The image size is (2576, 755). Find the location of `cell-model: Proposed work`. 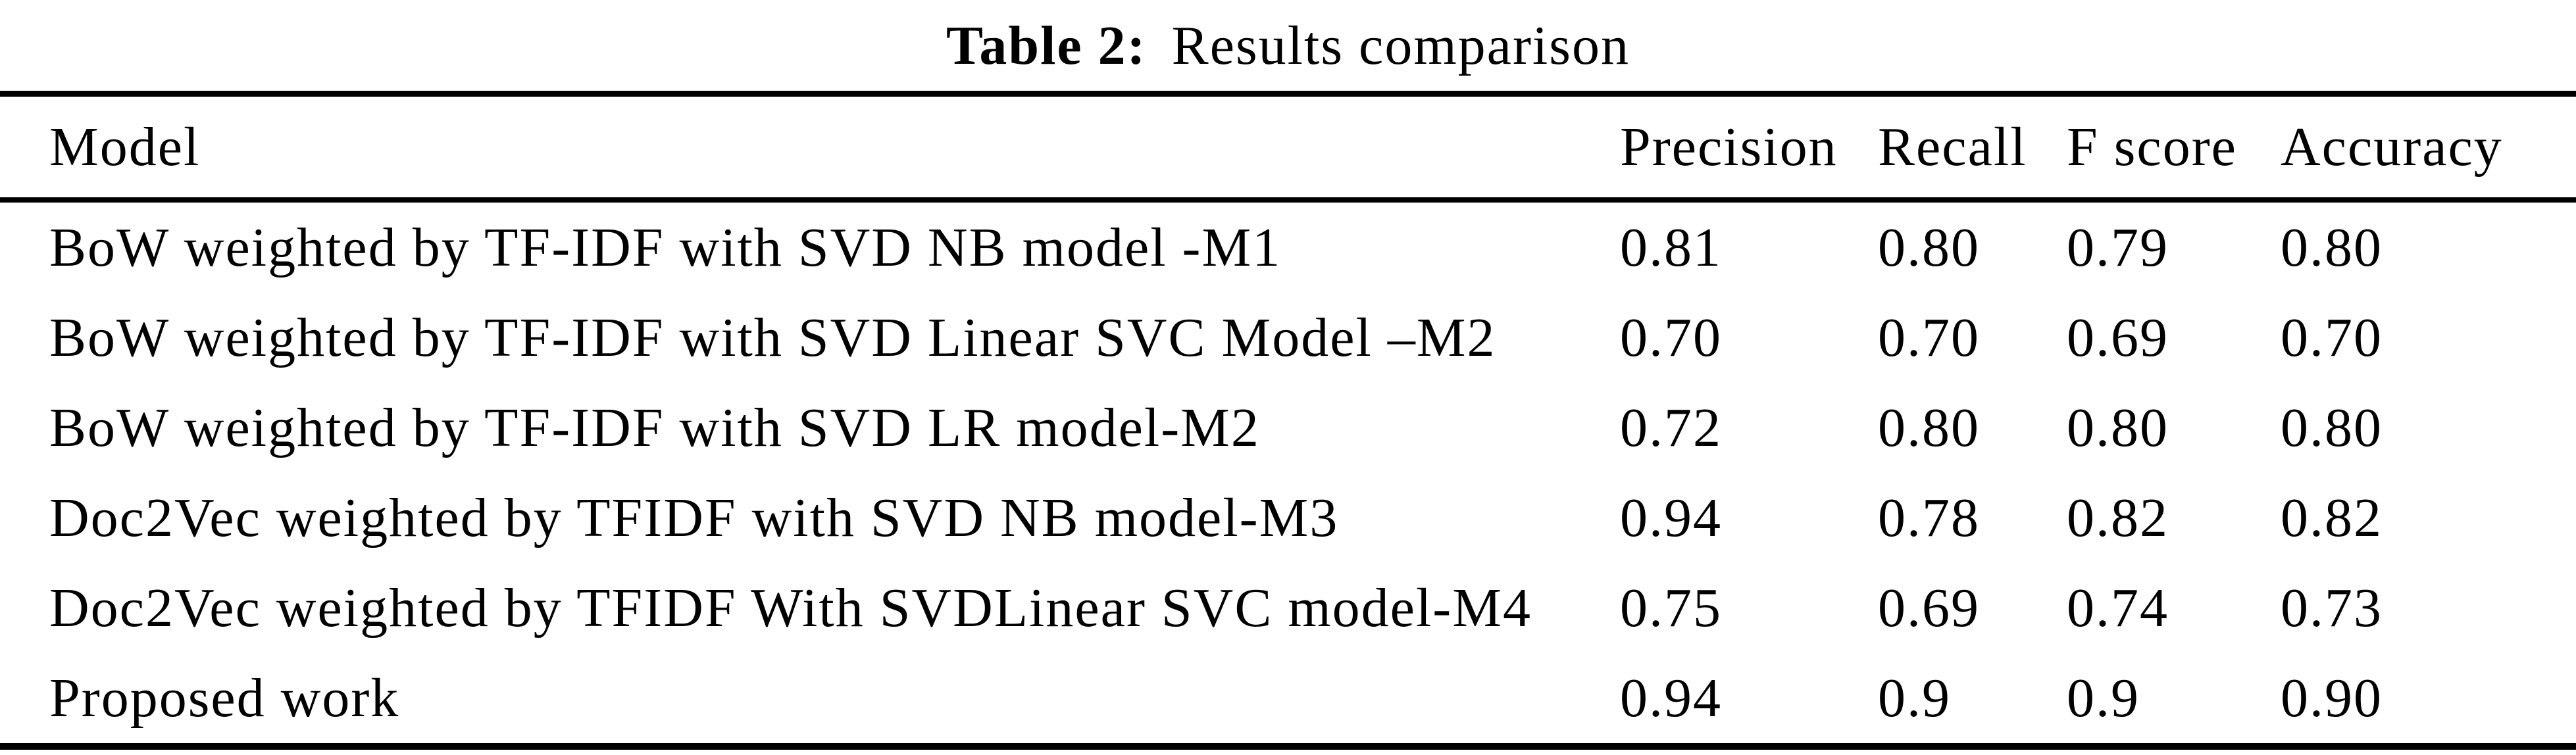

cell-model: Proposed work is located at coordinates (225, 698).